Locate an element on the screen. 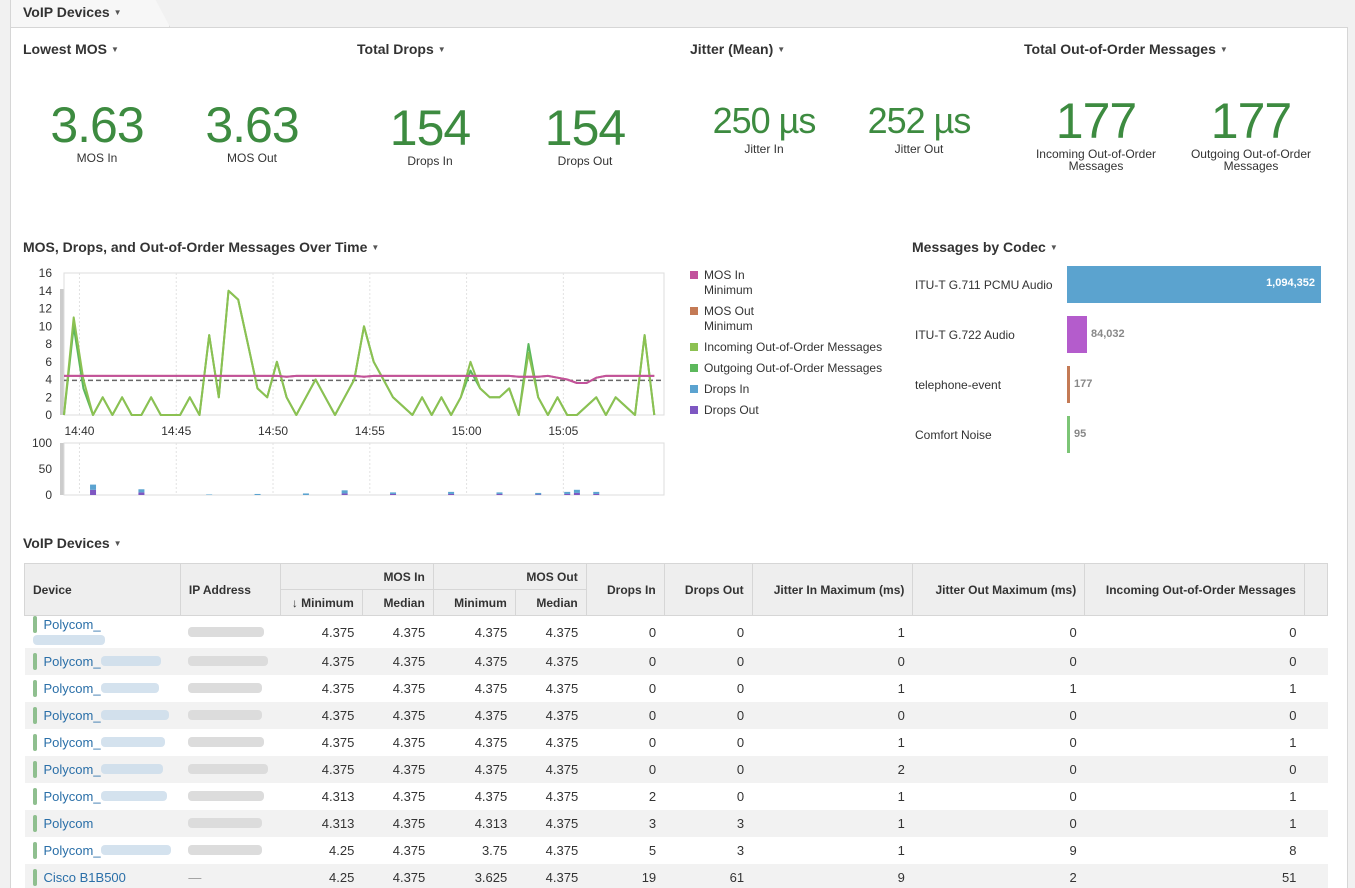 The image size is (1355, 888). kpi-value: 250 µs is located at coordinates (764, 120).